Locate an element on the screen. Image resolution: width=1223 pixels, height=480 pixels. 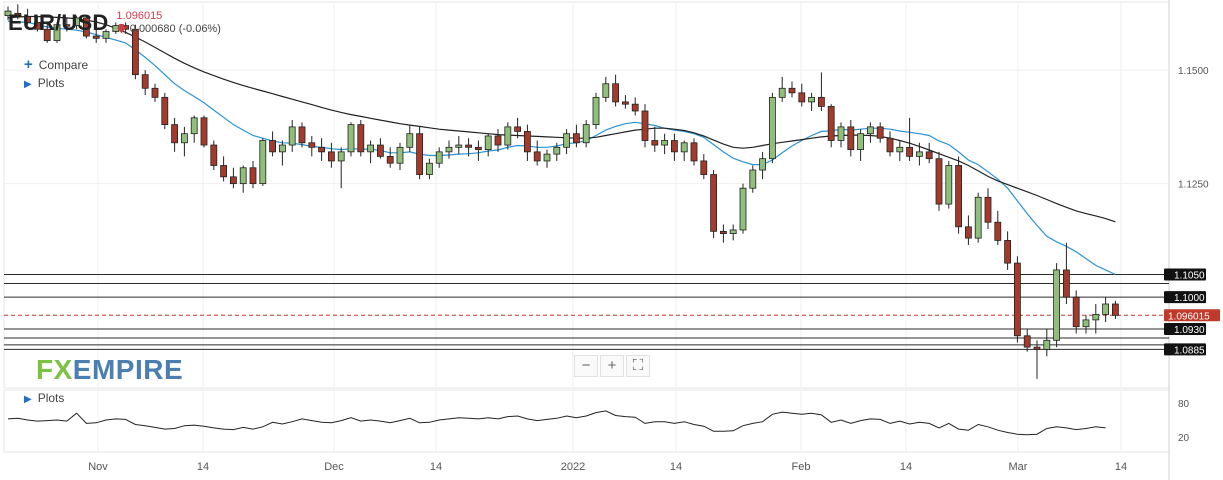
x-tick-label: 2022 is located at coordinates (573, 467).